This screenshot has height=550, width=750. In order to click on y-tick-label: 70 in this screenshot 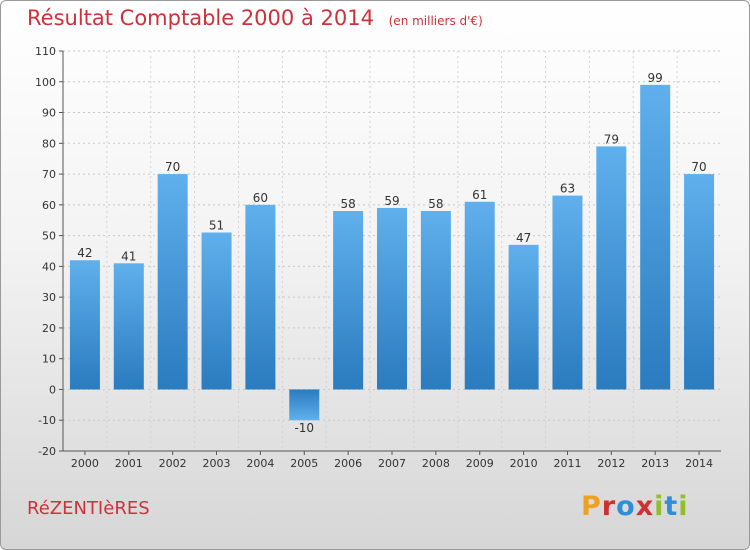, I will do `click(49, 174)`.